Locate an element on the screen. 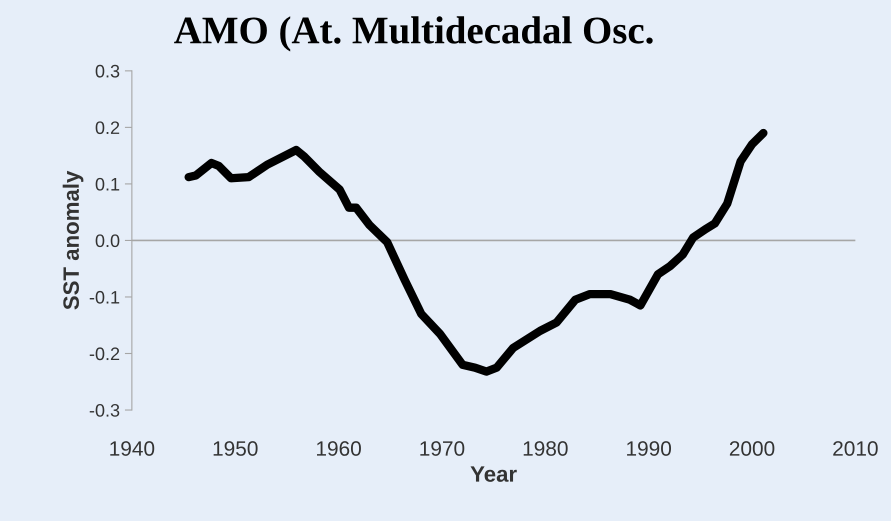 This screenshot has height=521, width=891. x-tick-label: 1950 is located at coordinates (236, 448).